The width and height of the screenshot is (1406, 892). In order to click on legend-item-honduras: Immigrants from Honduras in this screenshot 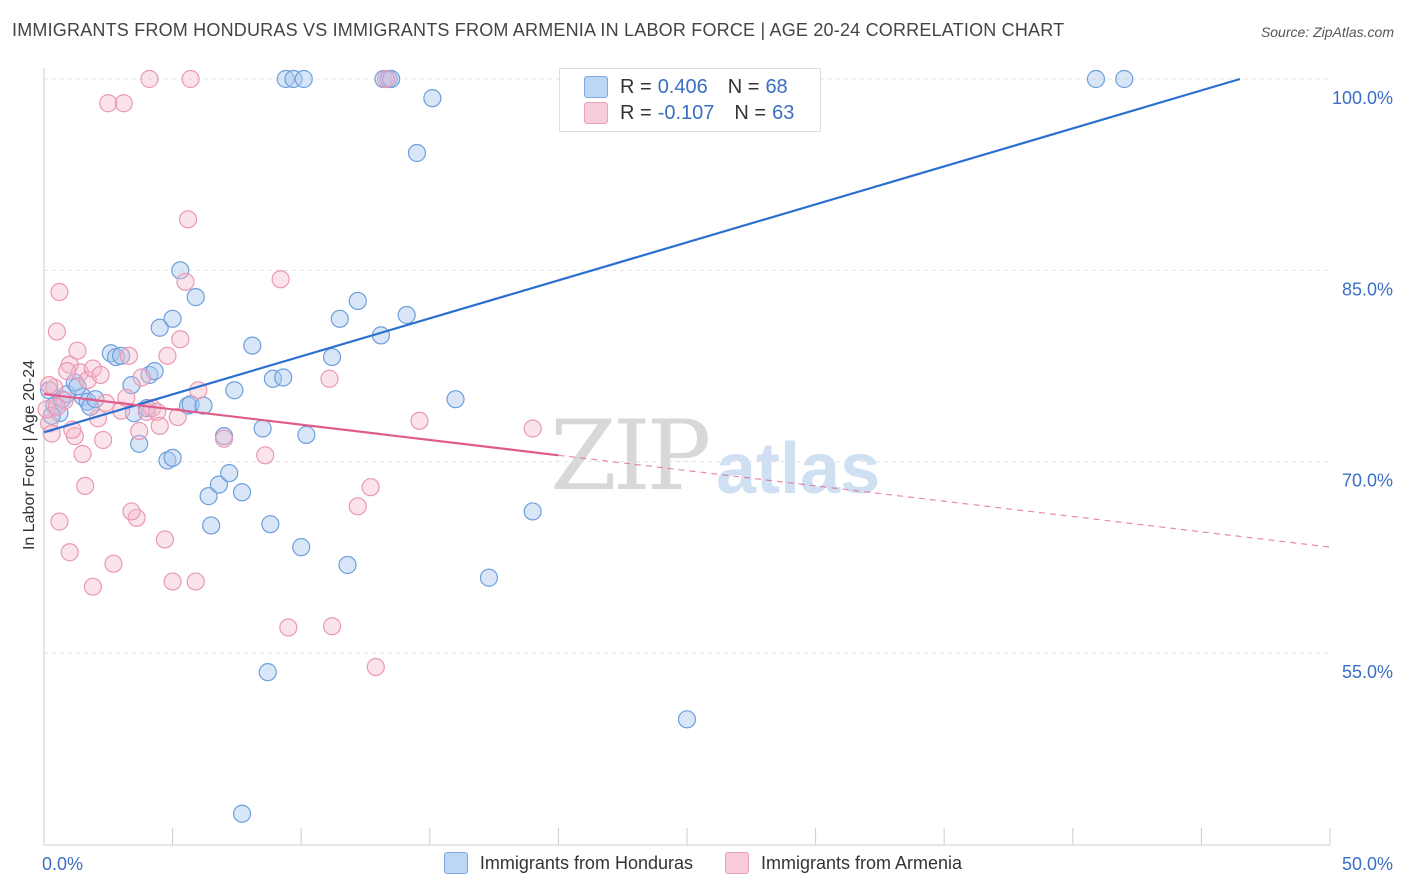, I will do `click(568, 863)`.